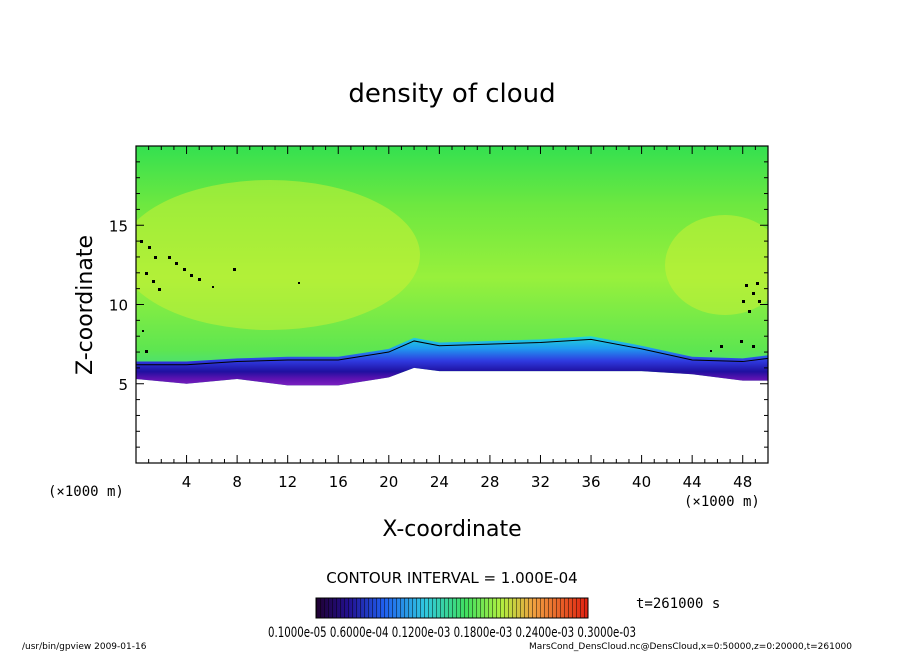  I want to click on y-axis-title: Z-coordinate, so click(85, 305).